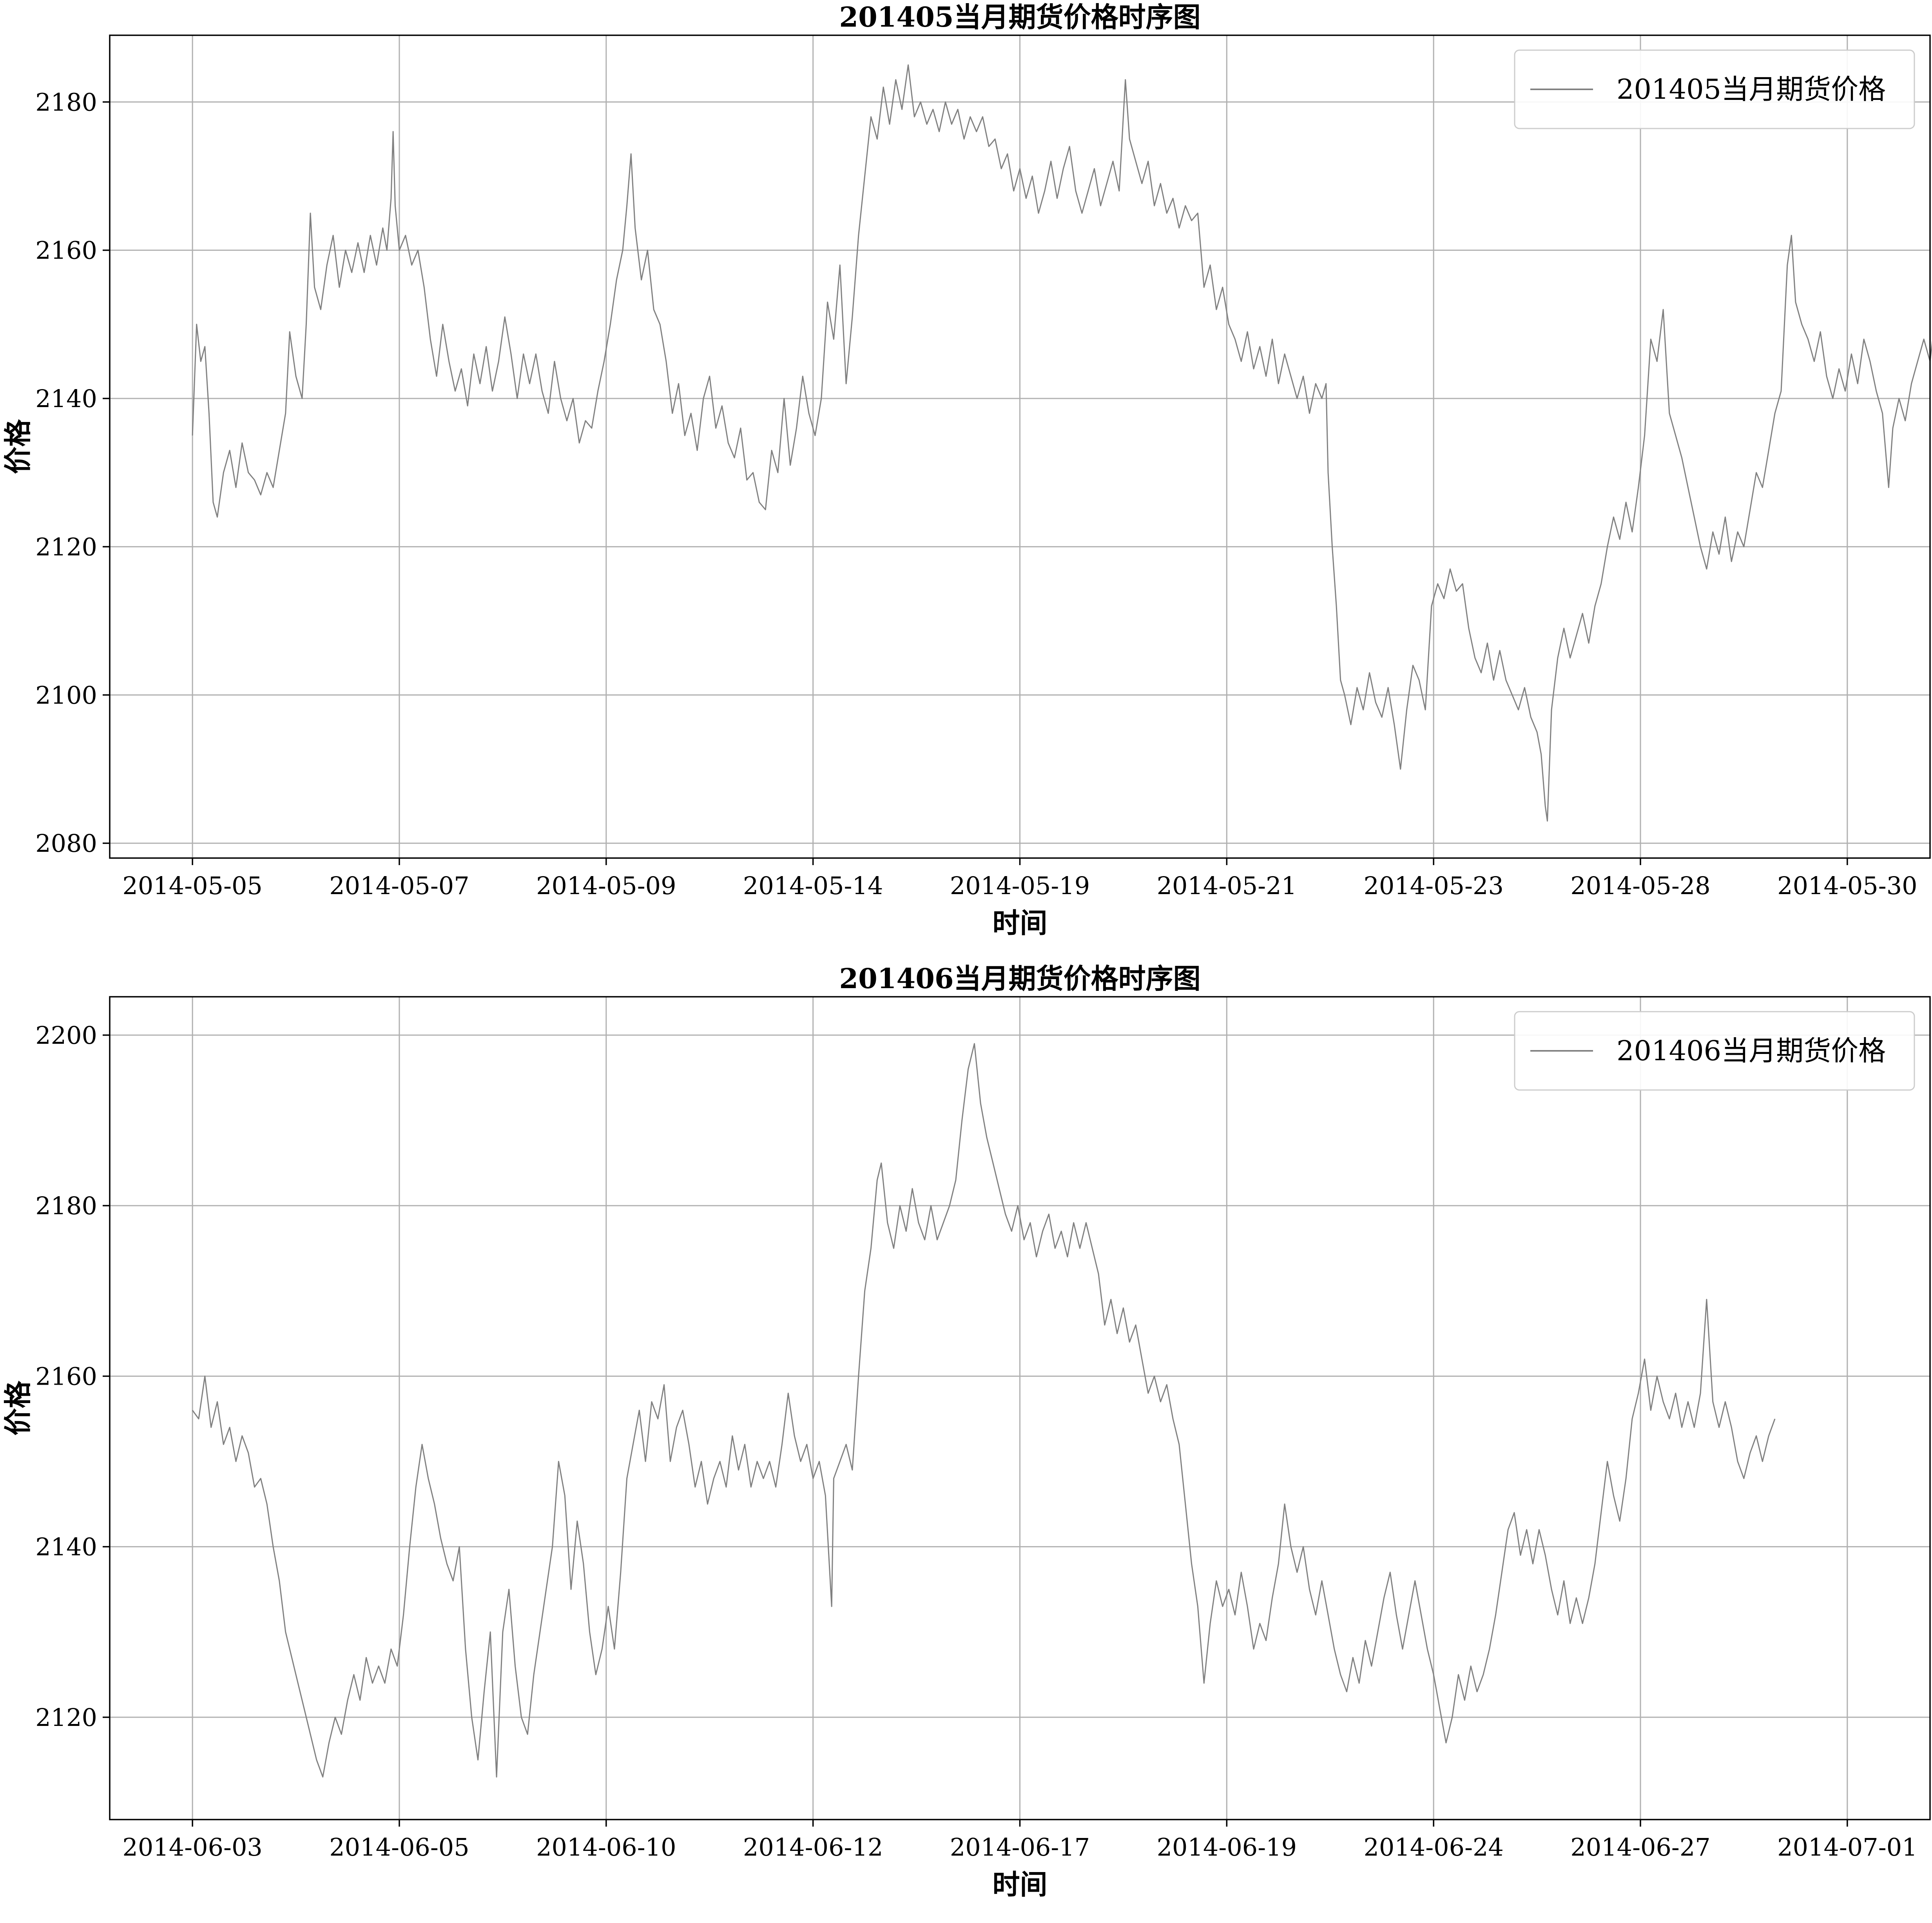  Describe the element at coordinates (66, 695) in the screenshot. I see `chart-0-y-tick-label: 2100` at that location.